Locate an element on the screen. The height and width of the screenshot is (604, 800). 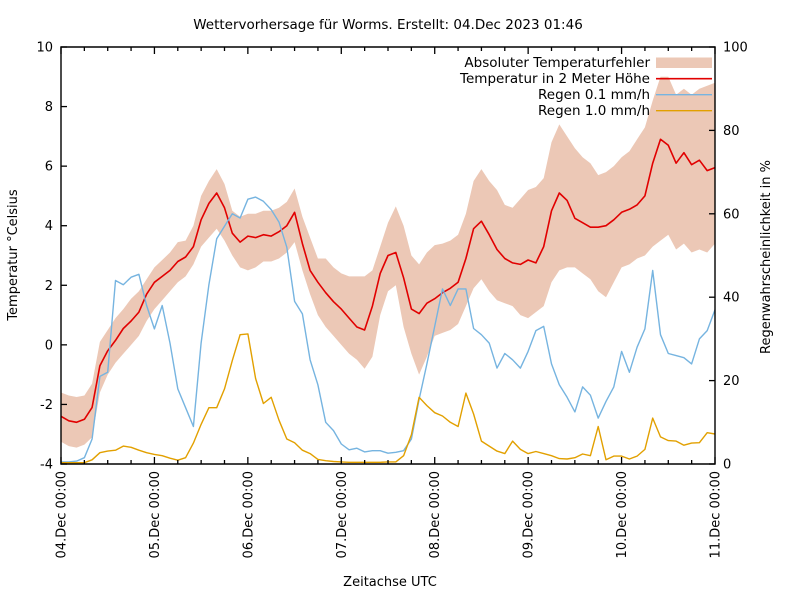
legend-swatch-temperature-error-band is located at coordinates (684, 62).